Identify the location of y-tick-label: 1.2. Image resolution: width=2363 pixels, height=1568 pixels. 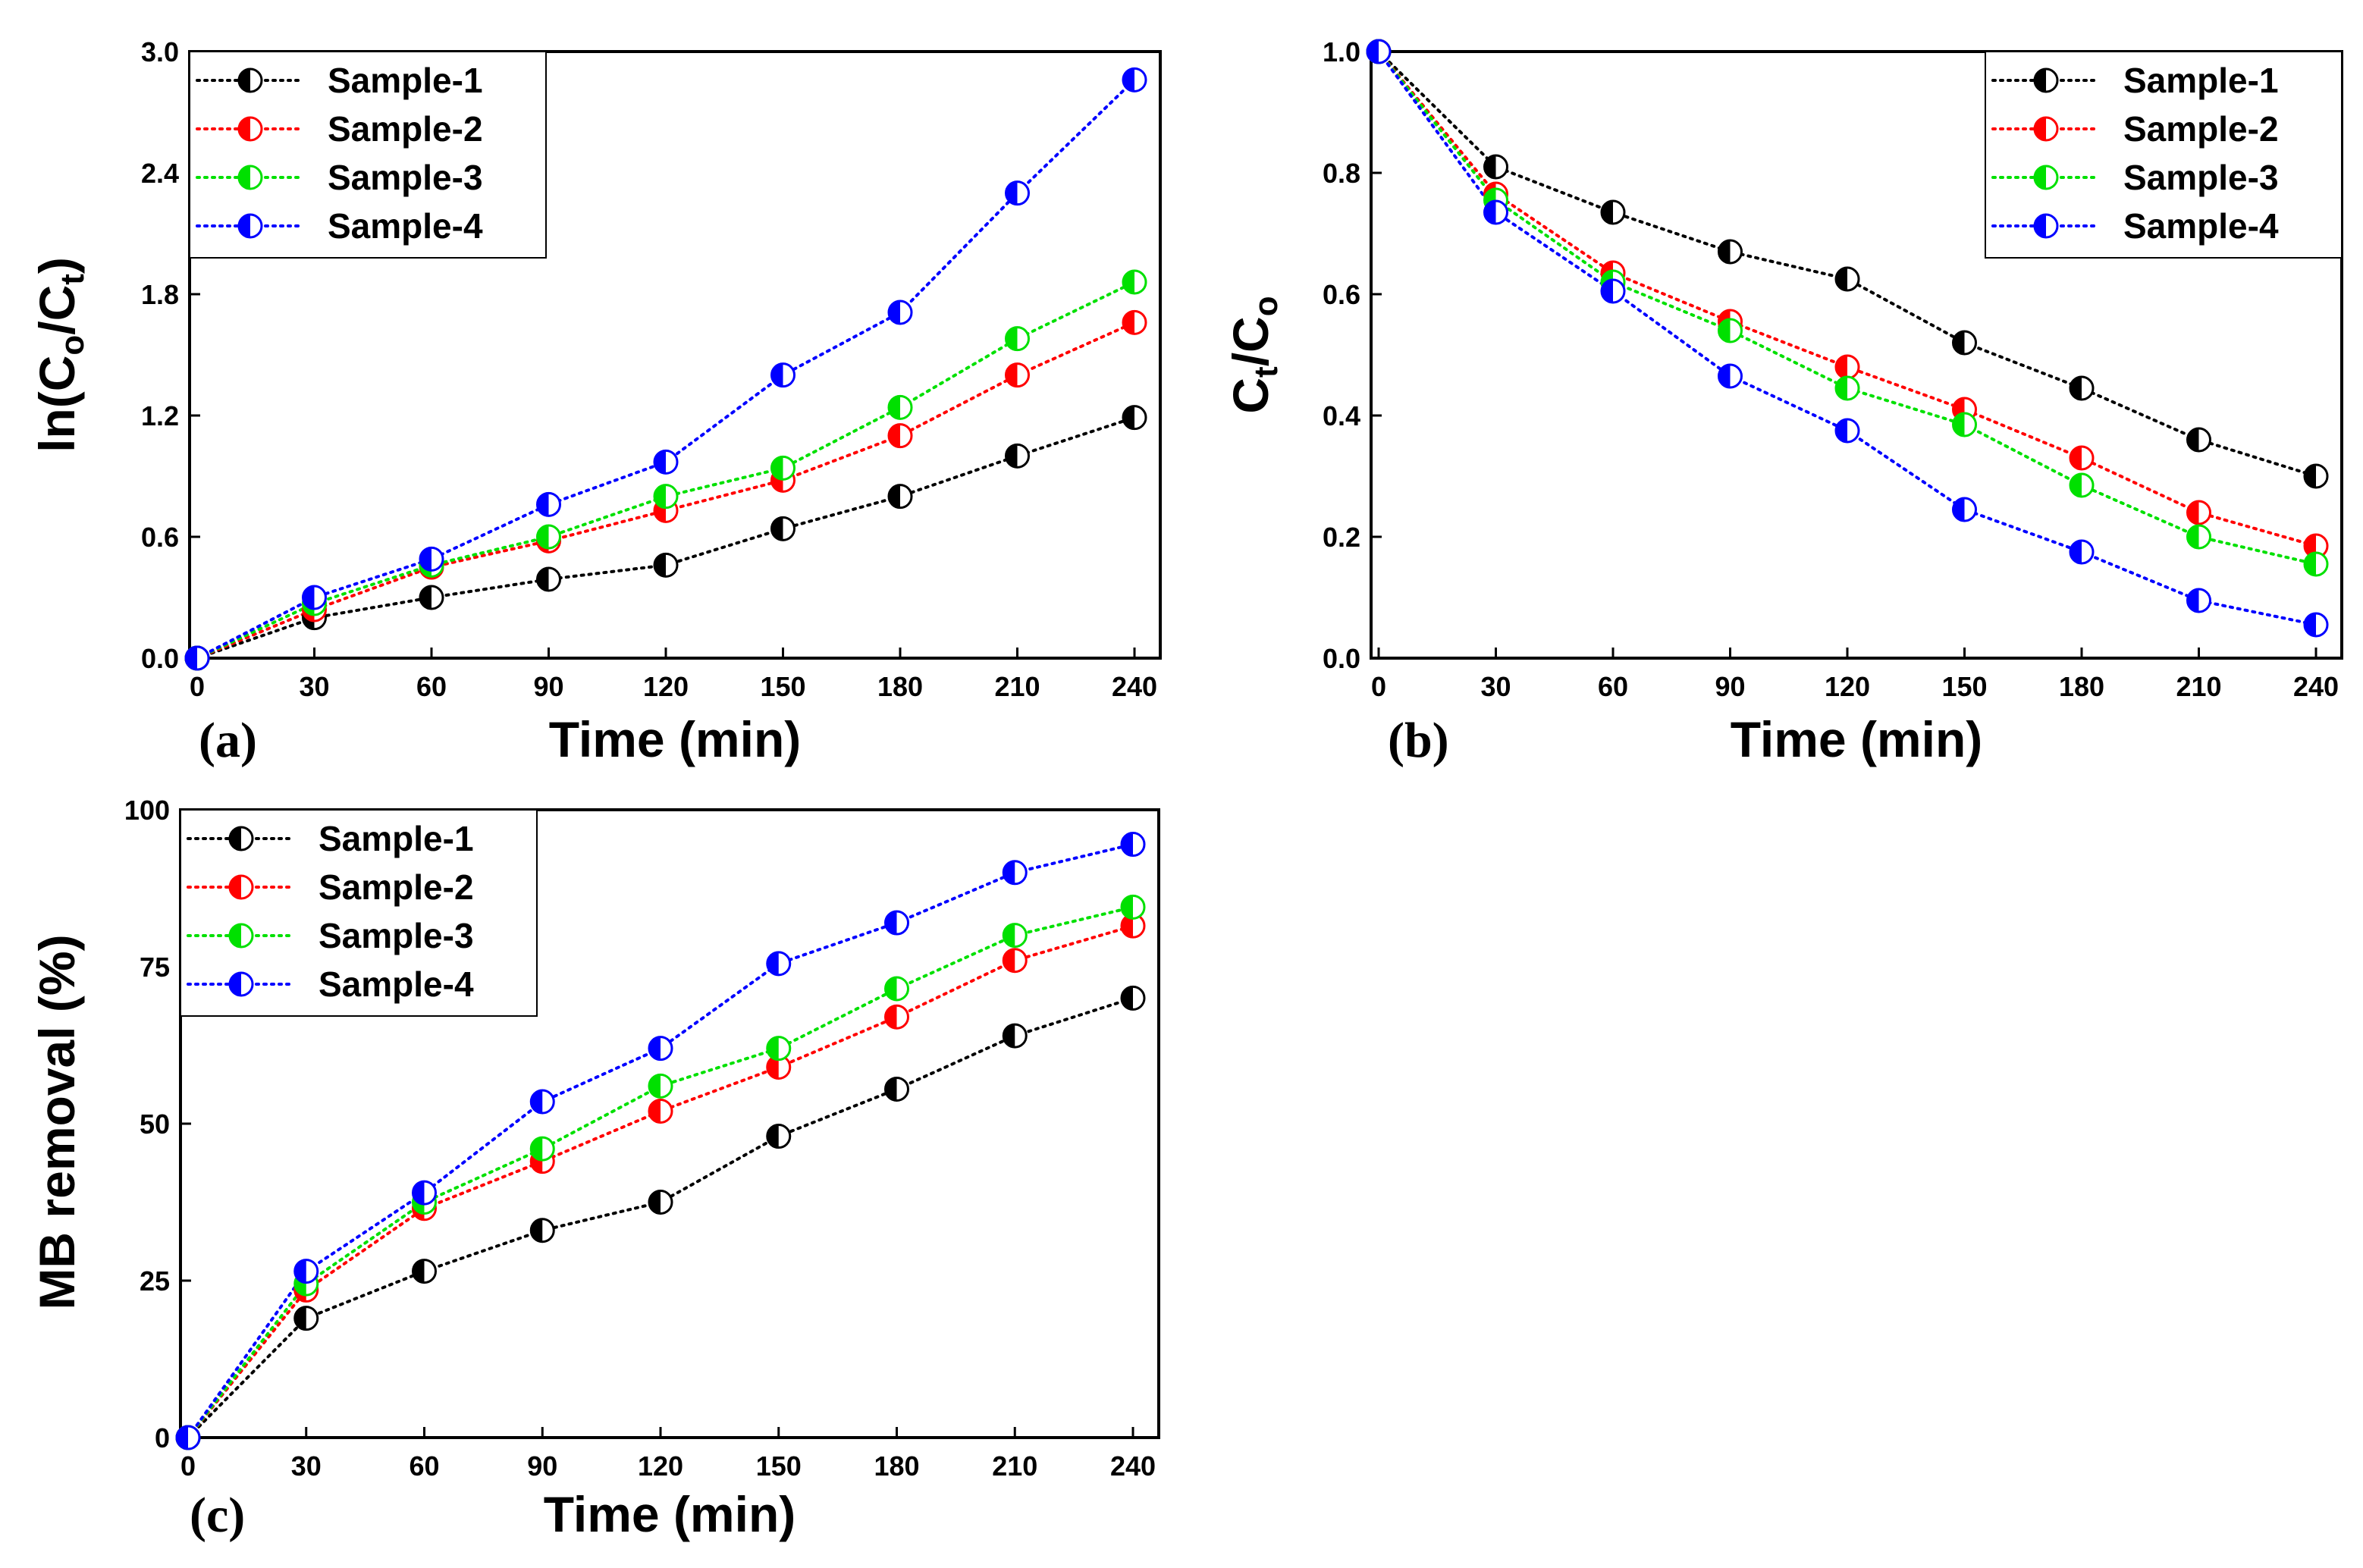
(160, 416).